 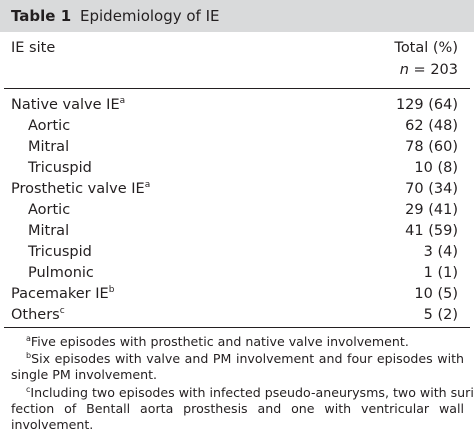 I want to click on n-value: = 203, so click(x=433, y=70).